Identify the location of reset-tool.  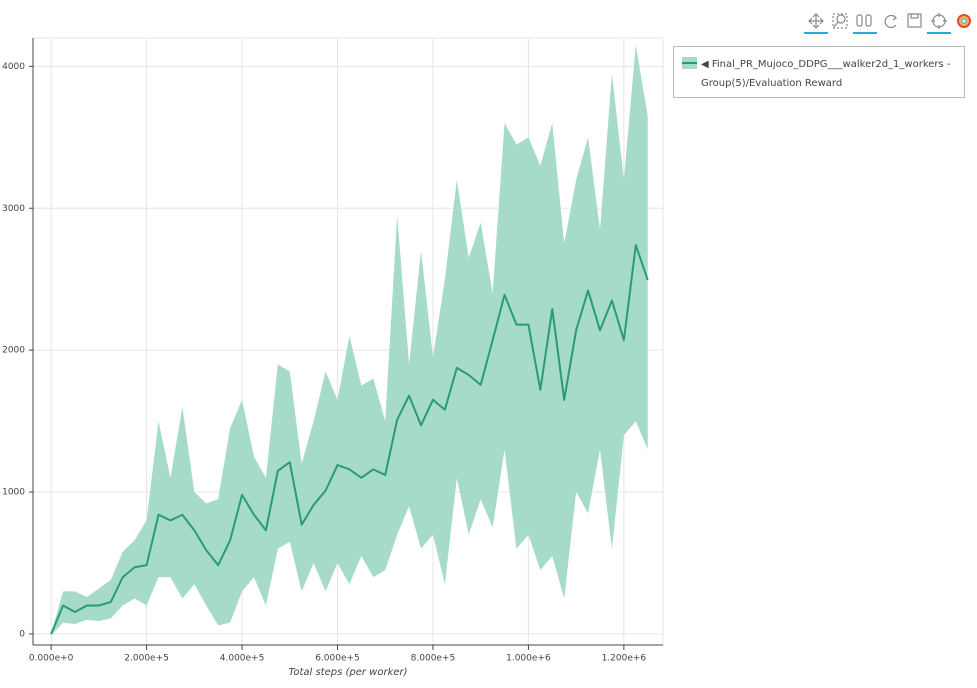
(890, 21).